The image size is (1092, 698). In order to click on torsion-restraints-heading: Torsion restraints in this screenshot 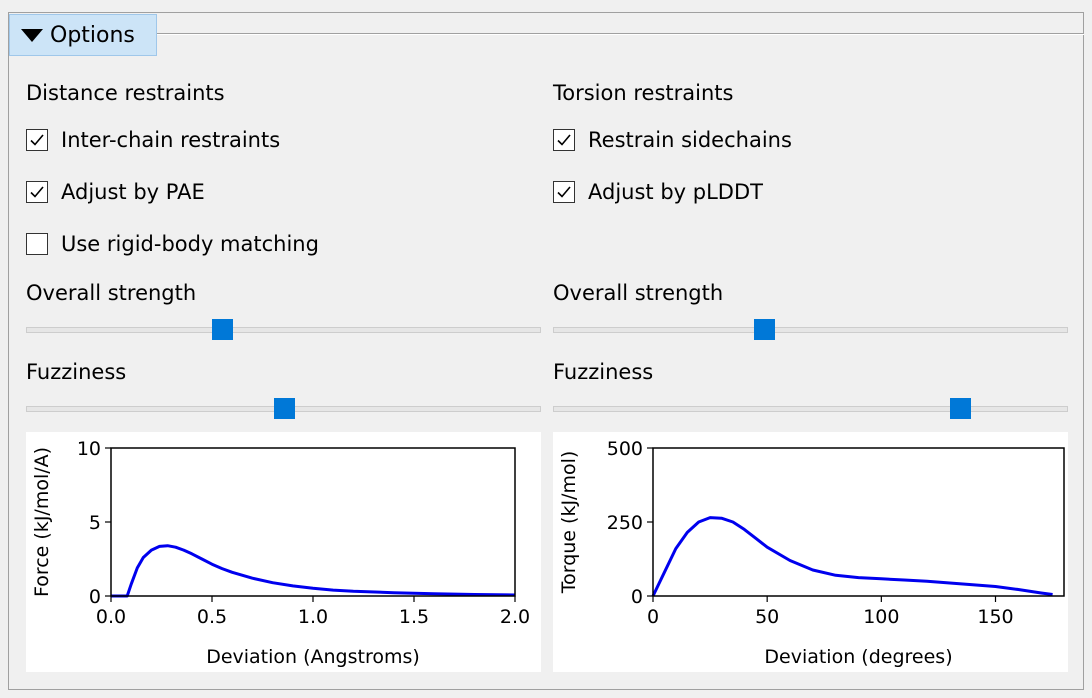, I will do `click(643, 93)`.